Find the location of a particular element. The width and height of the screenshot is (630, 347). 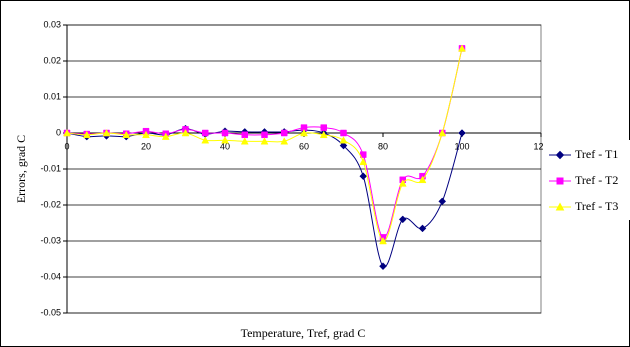

x-tick-label: 120 is located at coordinates (540, 146).